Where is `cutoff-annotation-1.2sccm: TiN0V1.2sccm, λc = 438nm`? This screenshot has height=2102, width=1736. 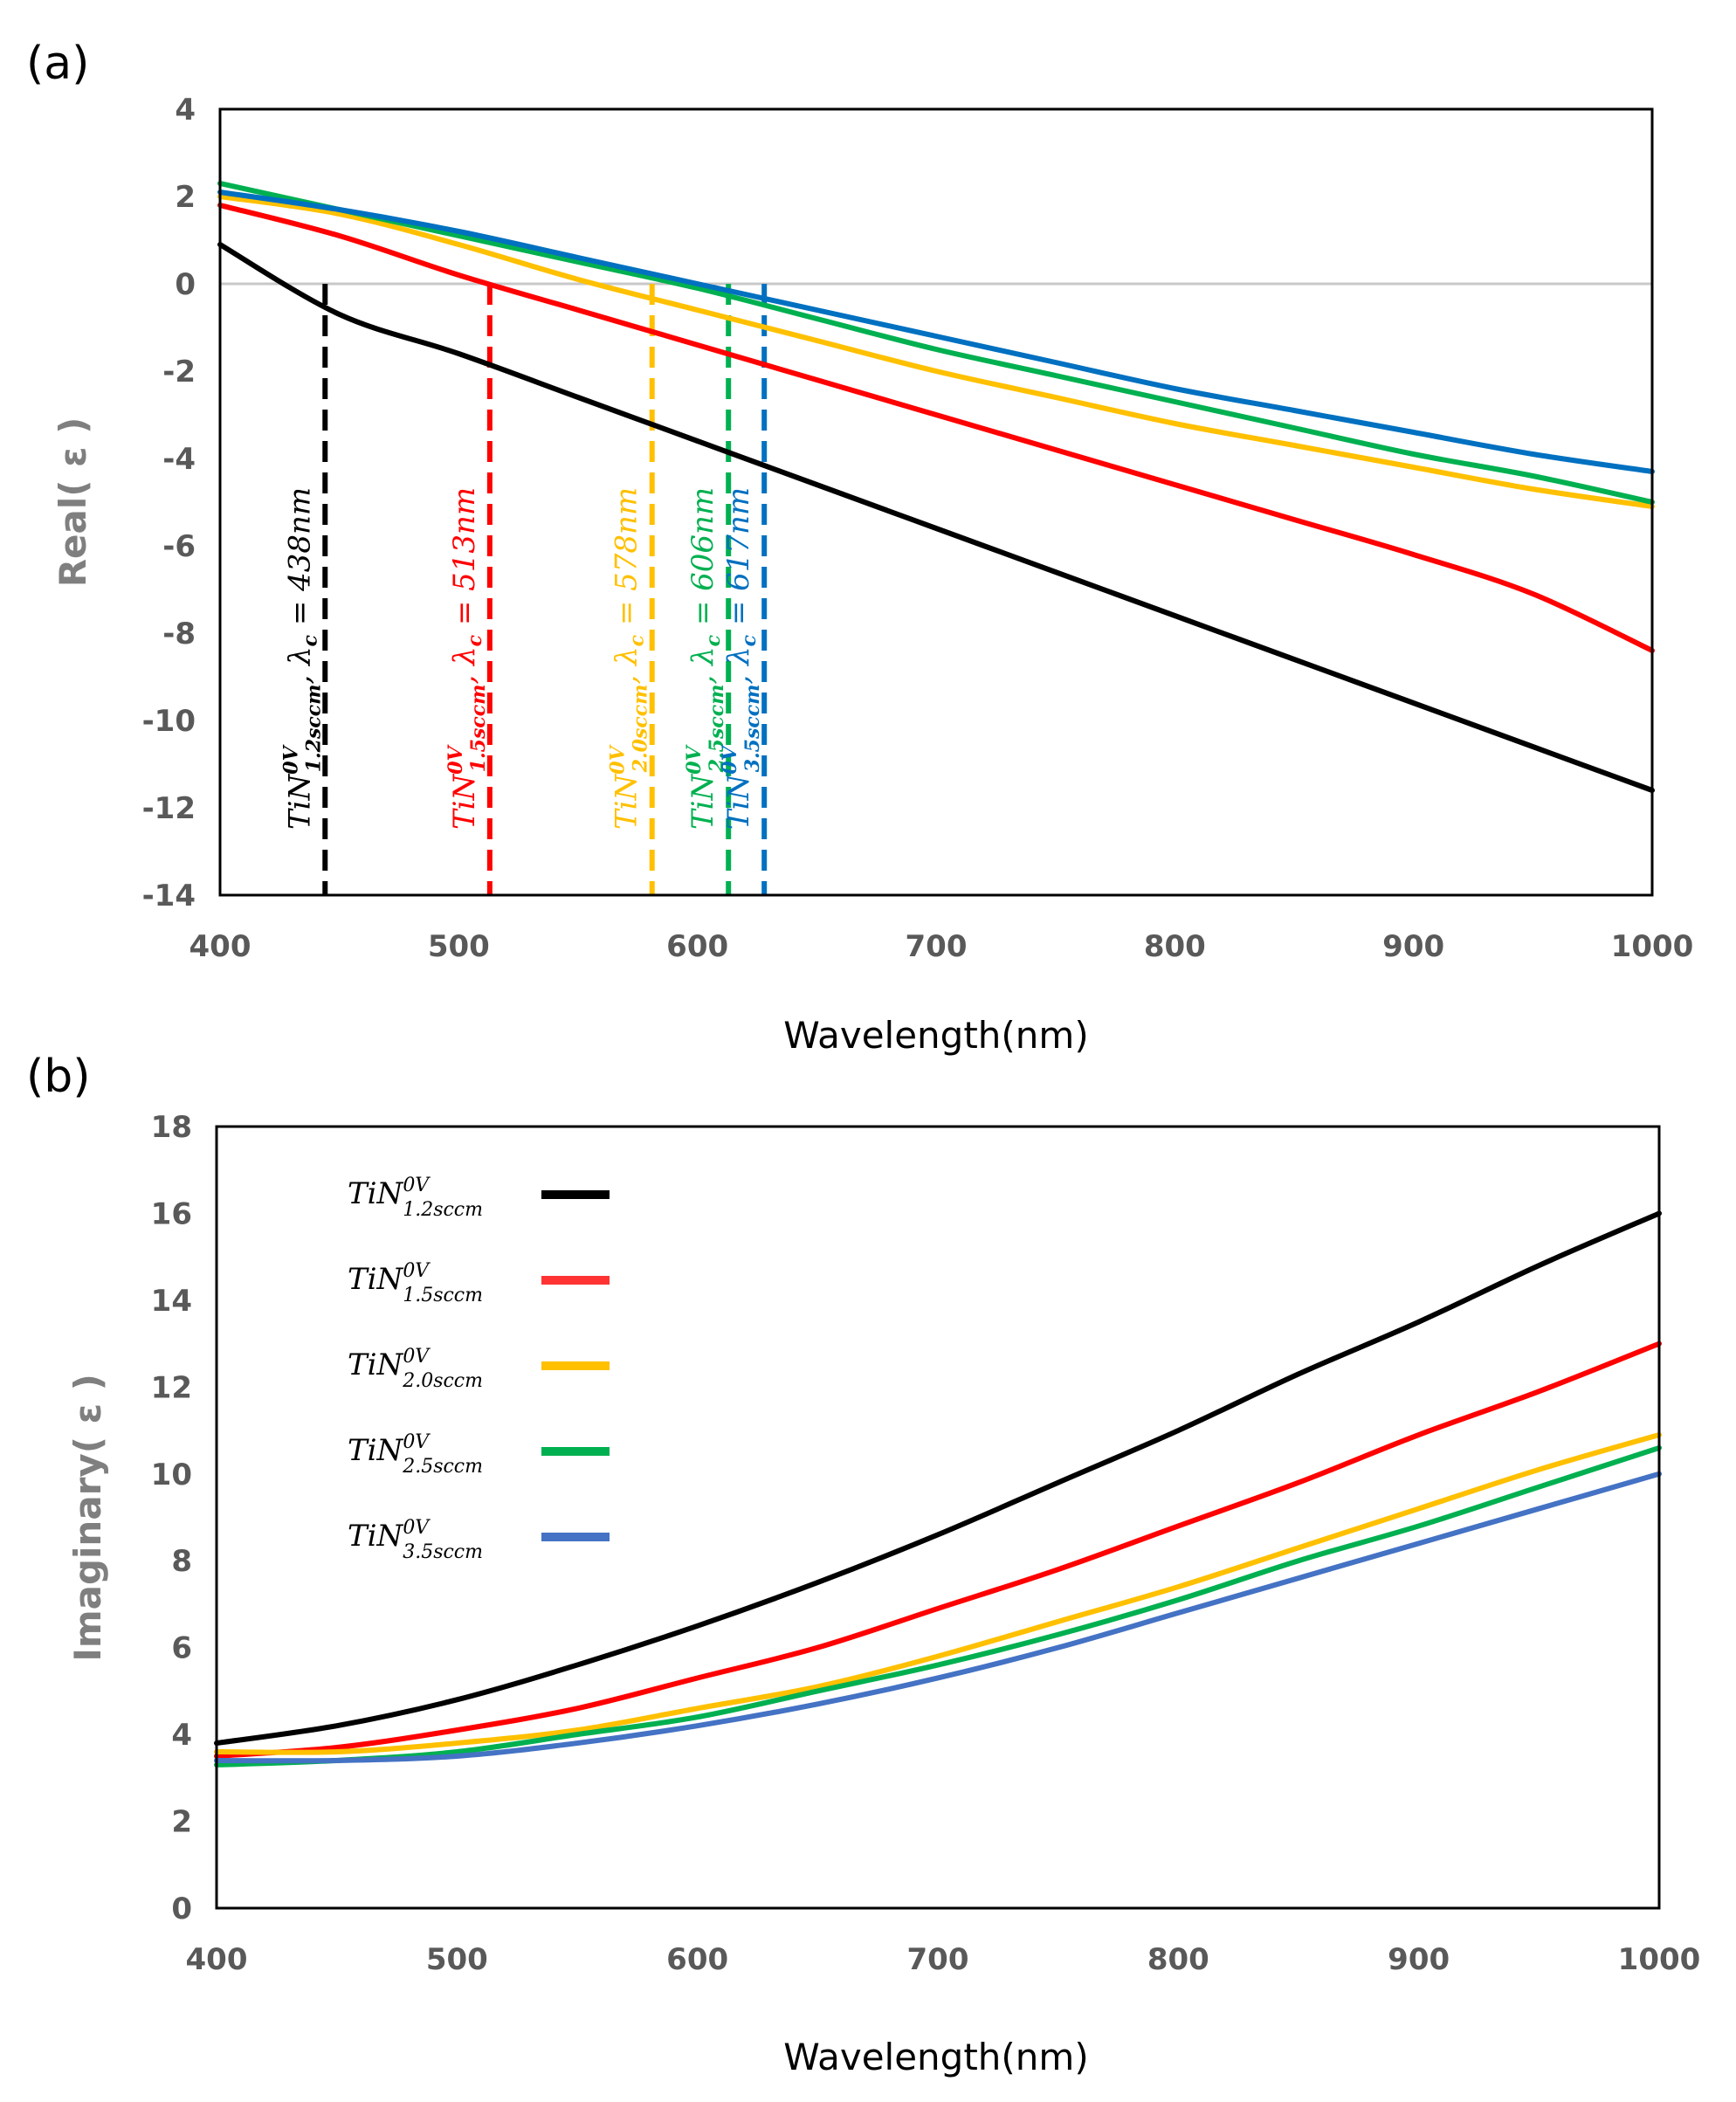
cutoff-annotation-1.2sccm: TiN0V1.2sccm, λc = 438nm is located at coordinates (302, 658).